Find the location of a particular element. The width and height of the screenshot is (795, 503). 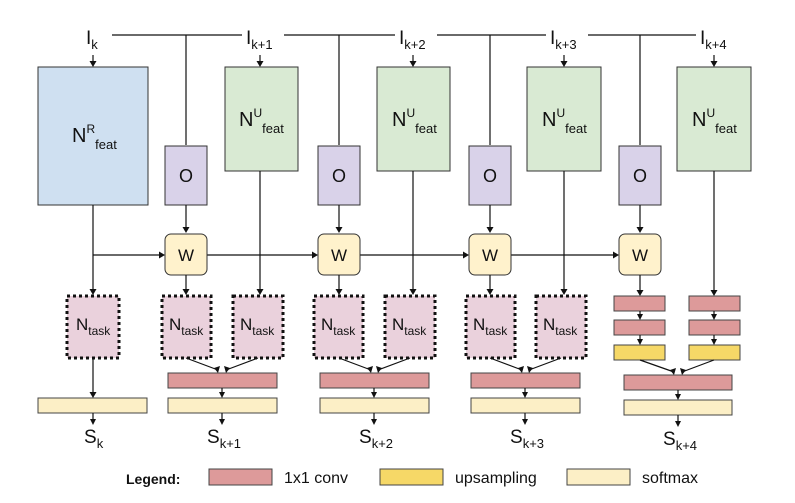

conv-k4-b2 is located at coordinates (714, 327).